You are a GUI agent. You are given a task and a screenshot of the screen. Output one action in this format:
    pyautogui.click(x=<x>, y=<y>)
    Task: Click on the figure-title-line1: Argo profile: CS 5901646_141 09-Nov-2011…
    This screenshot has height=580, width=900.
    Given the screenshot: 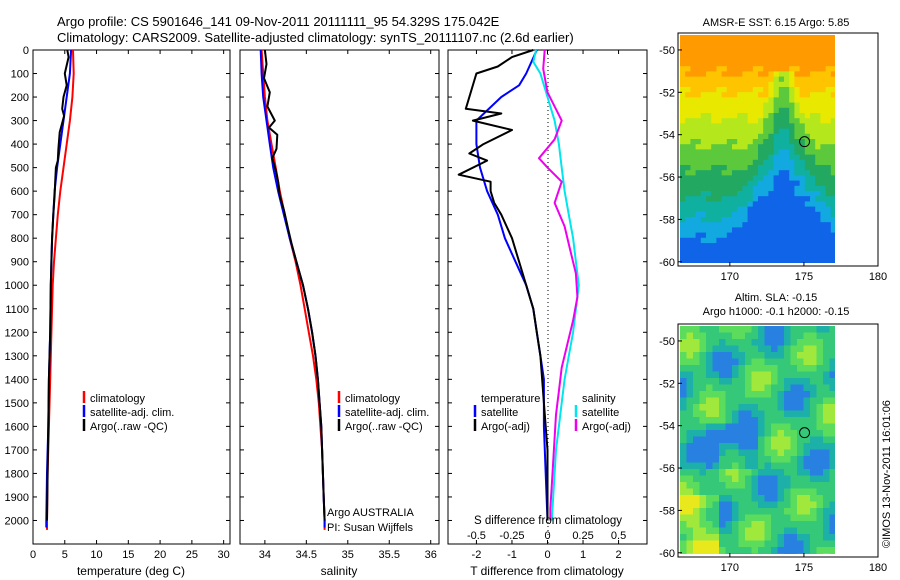 What is the action you would take?
    pyautogui.click(x=278, y=21)
    